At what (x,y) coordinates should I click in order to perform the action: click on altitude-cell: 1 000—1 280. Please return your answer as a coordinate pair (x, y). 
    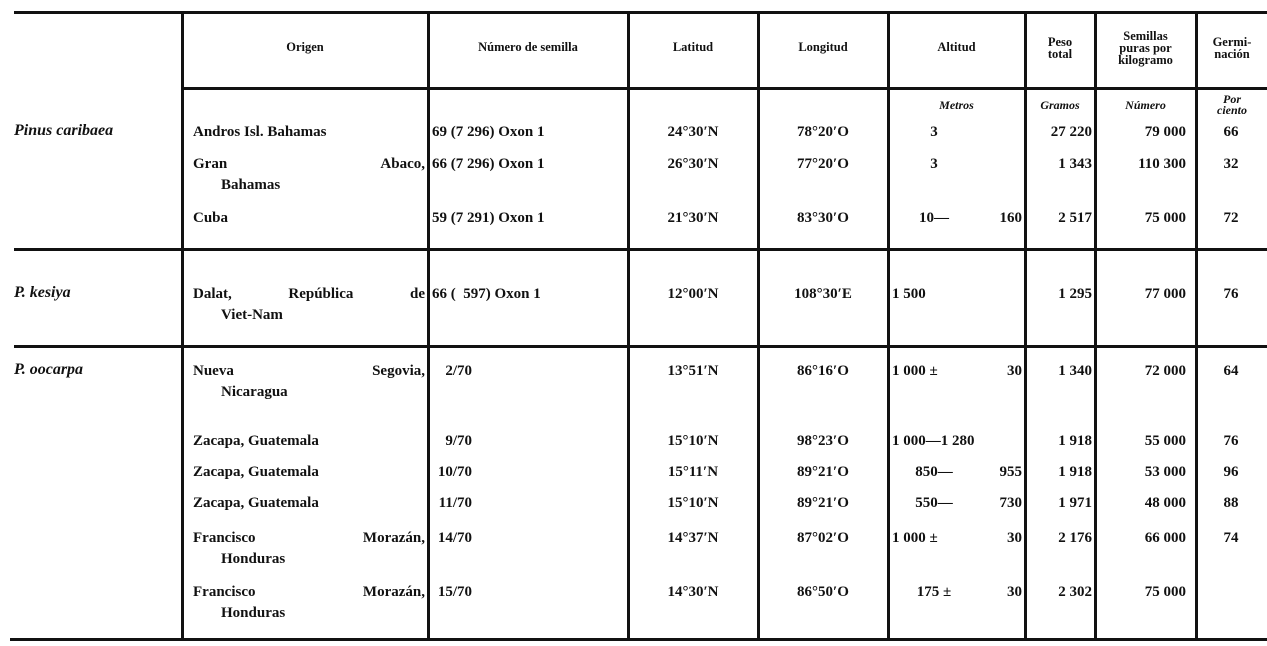
    Looking at the image, I should click on (933, 441).